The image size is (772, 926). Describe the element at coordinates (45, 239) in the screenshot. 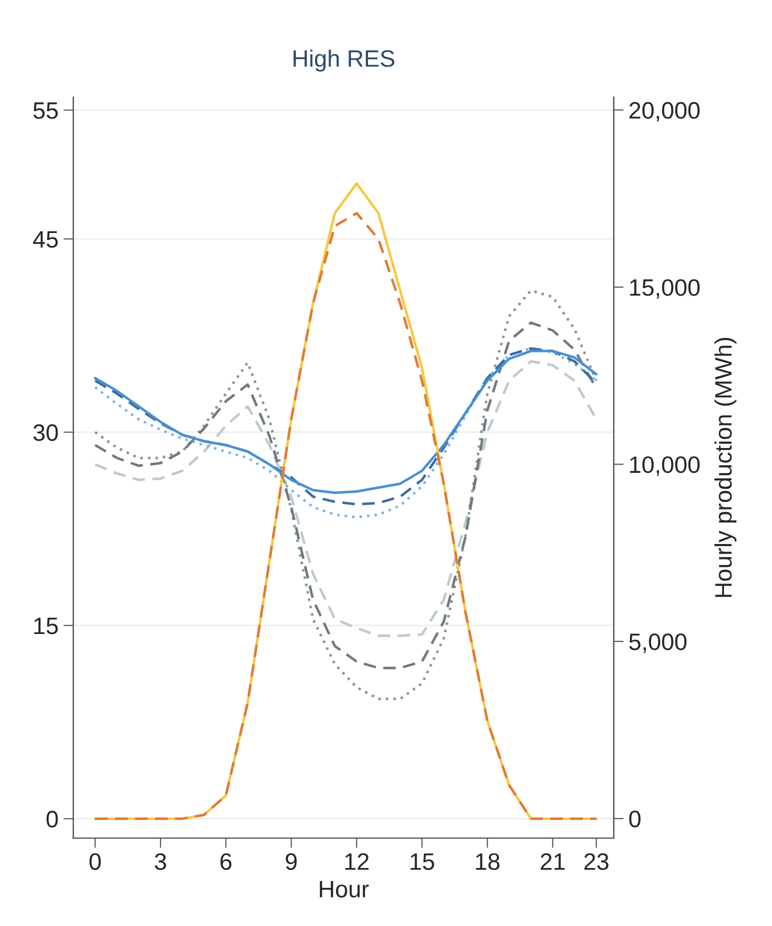

I see `y-tick-label: 45` at that location.